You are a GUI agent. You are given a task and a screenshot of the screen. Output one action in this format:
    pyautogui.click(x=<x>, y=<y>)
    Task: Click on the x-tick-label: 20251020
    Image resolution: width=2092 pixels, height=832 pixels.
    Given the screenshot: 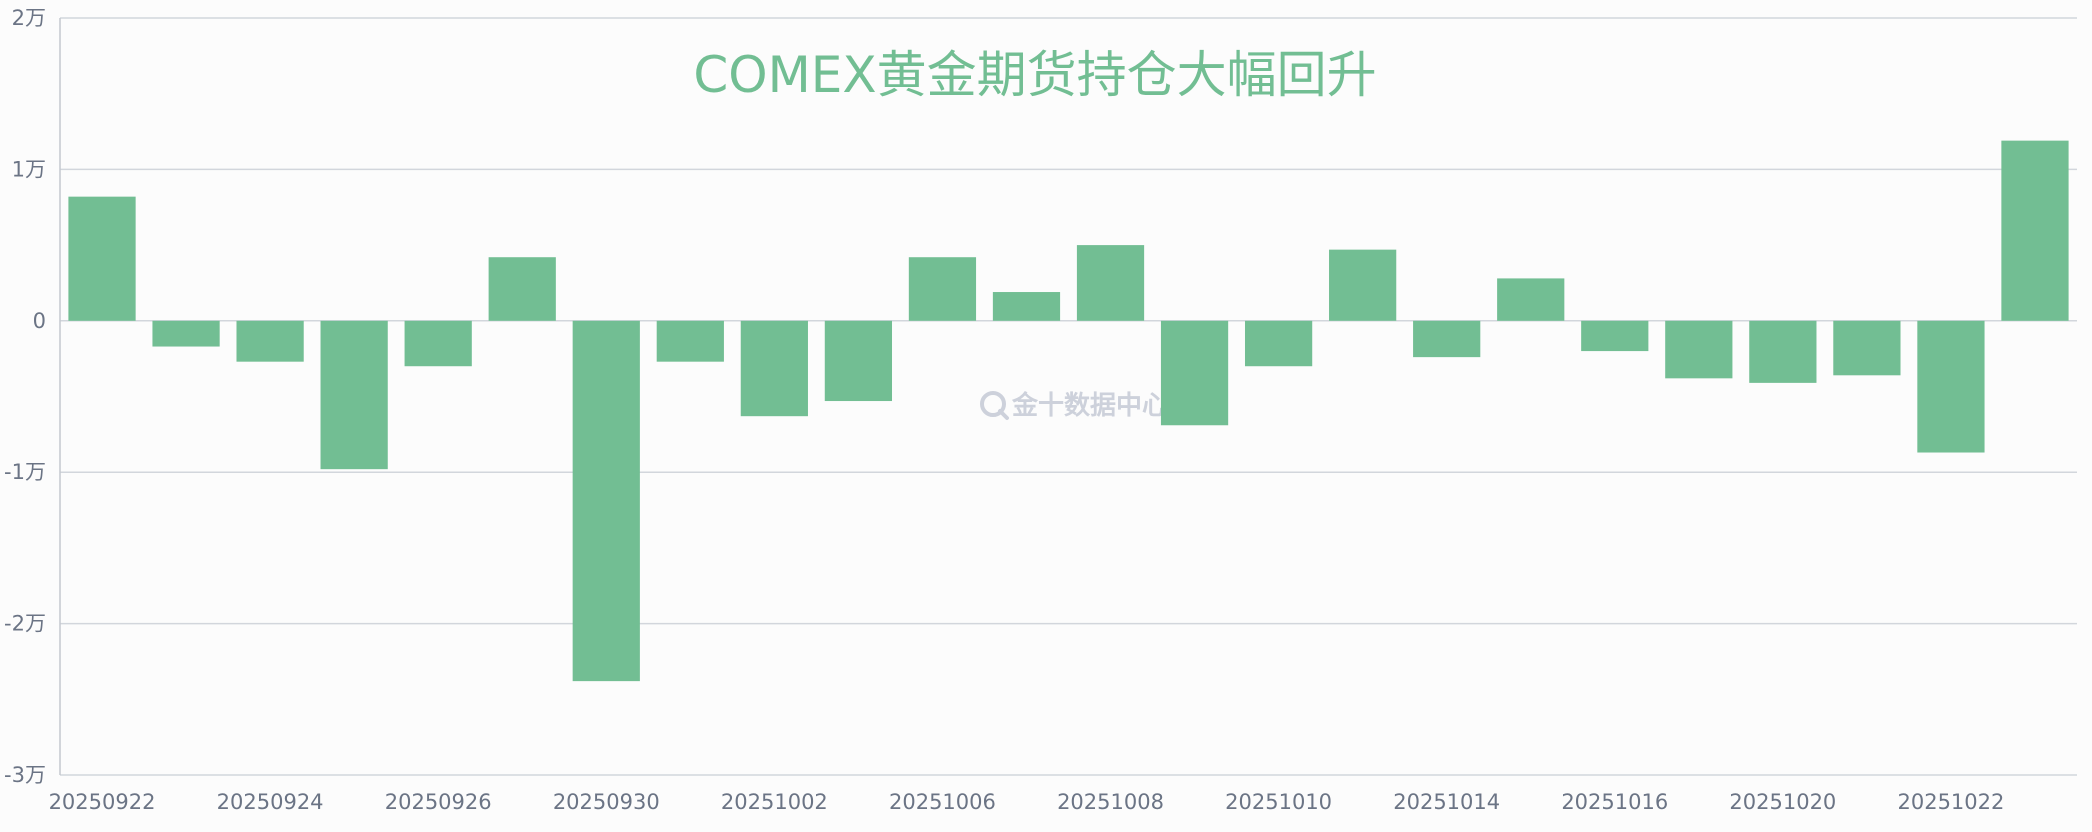 What is the action you would take?
    pyautogui.click(x=1782, y=802)
    